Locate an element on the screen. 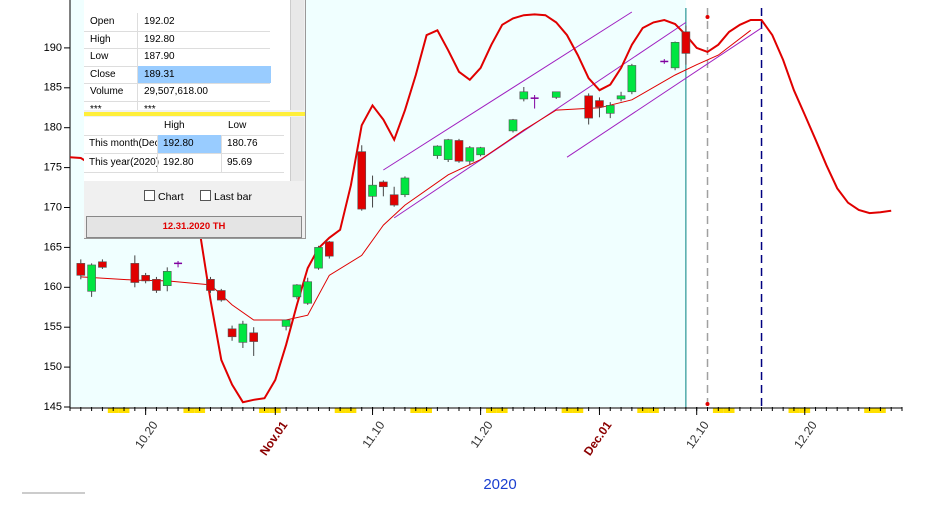 This screenshot has height=511, width=934. x-tick-label: 12.10 is located at coordinates (697, 434).